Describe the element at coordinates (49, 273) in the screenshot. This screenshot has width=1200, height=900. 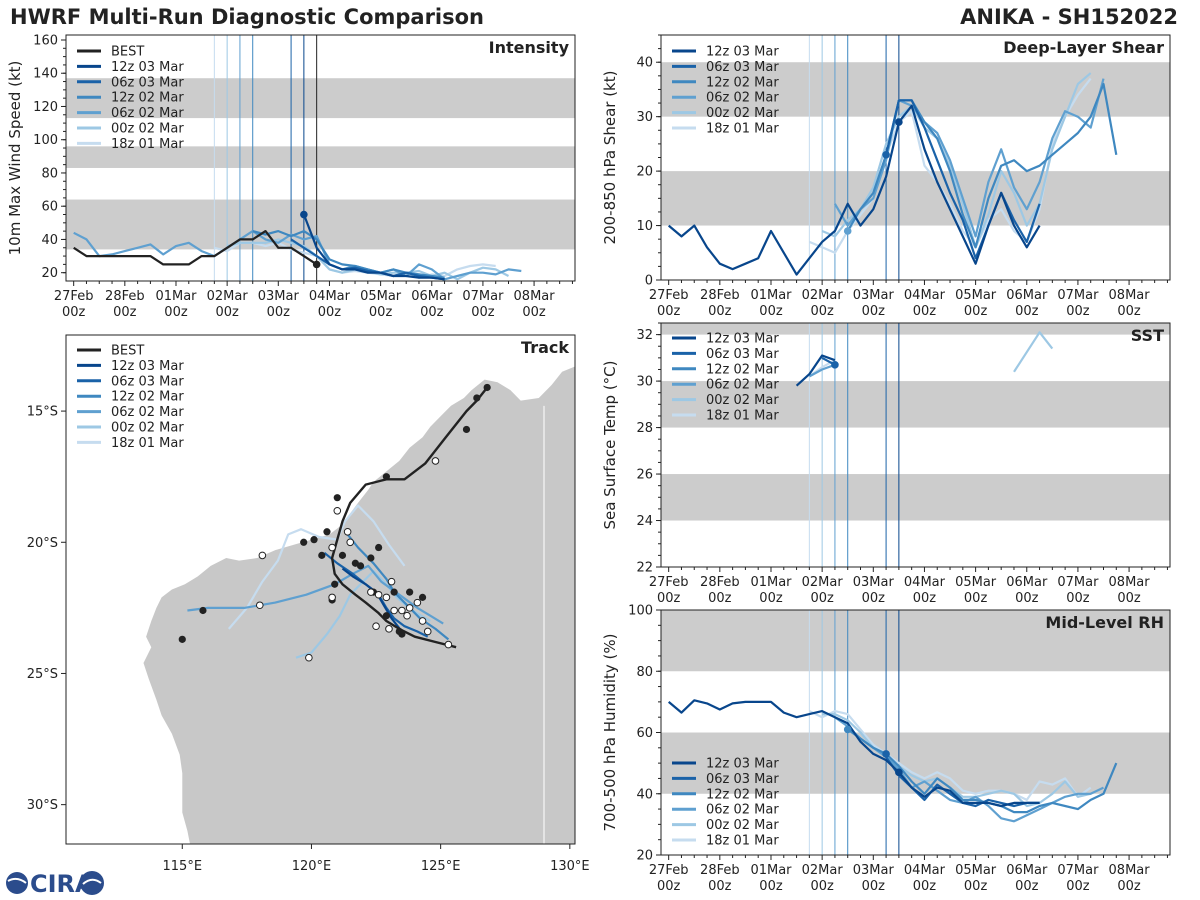
I see `y-tick-label: 20` at that location.